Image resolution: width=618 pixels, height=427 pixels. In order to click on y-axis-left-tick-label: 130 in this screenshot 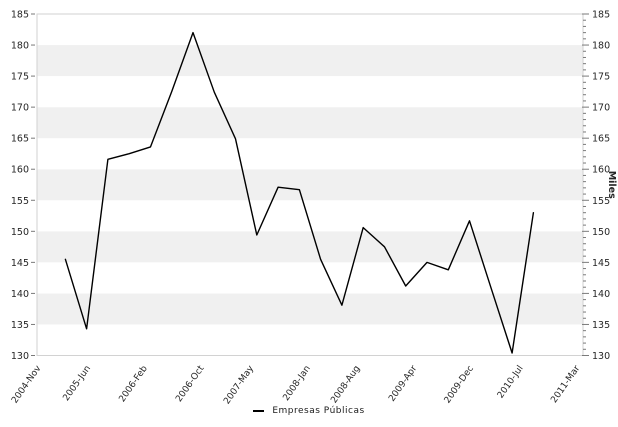, I will do `click(20, 356)`.